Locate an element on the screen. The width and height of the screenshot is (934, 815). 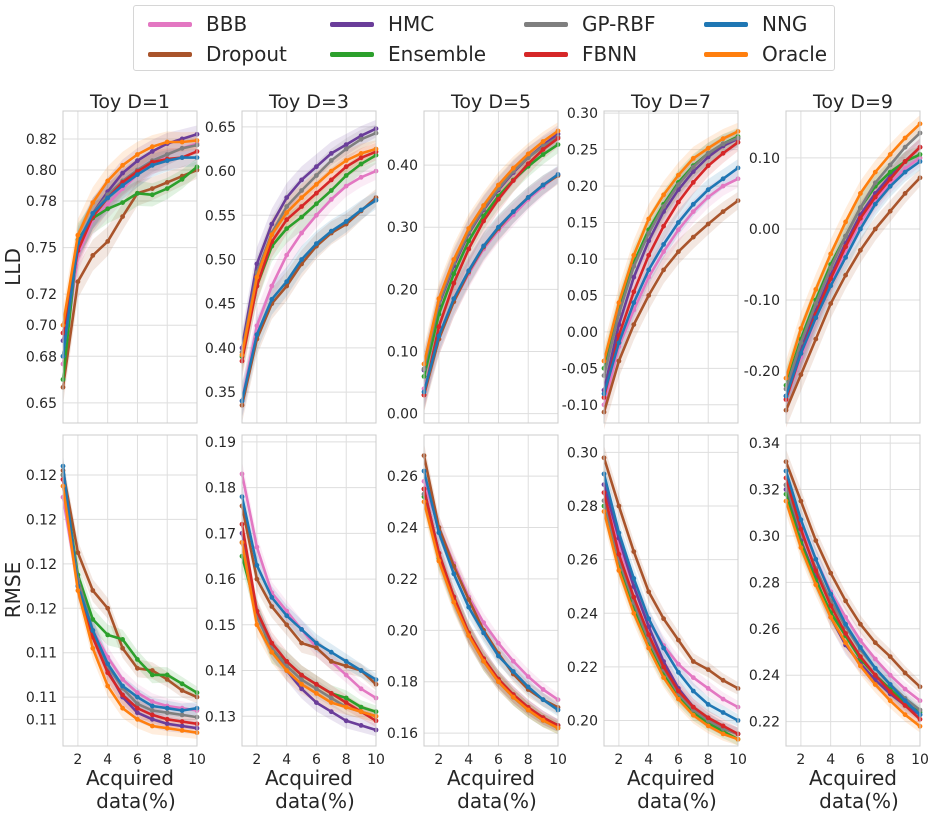
legend-swatch is located at coordinates (352, 24).